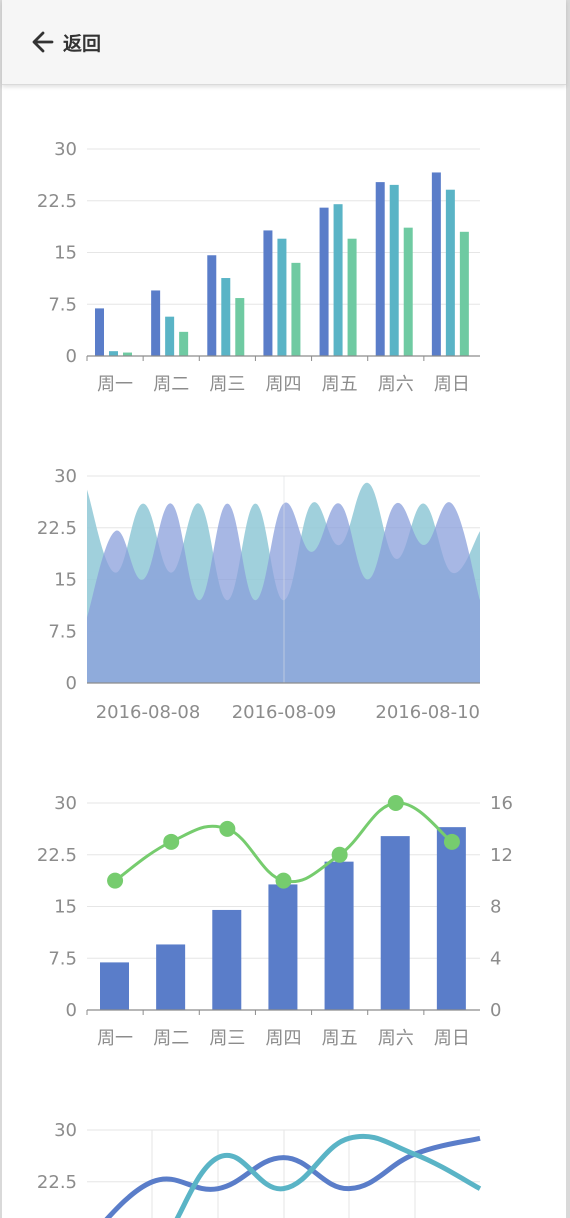 This screenshot has height=1218, width=570. I want to click on smooth-line-chart: 22.5 30, so click(259, 1169).